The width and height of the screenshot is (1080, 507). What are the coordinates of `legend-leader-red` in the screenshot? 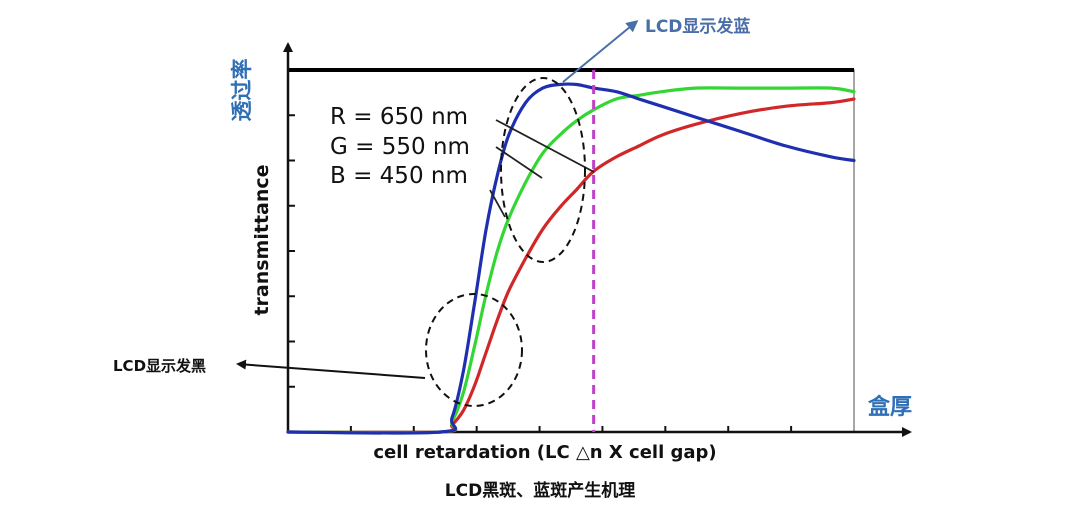 It's located at (545, 146).